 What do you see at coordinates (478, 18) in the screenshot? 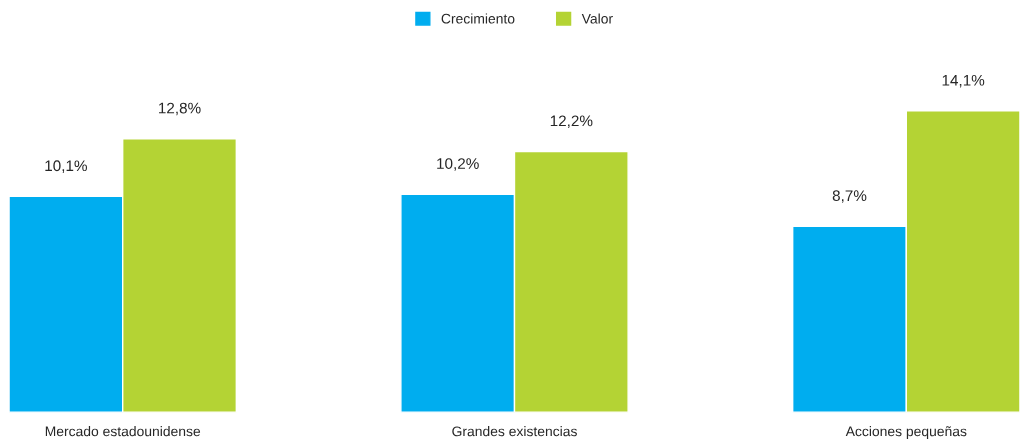
I see `legend-label: Crecimiento` at bounding box center [478, 18].